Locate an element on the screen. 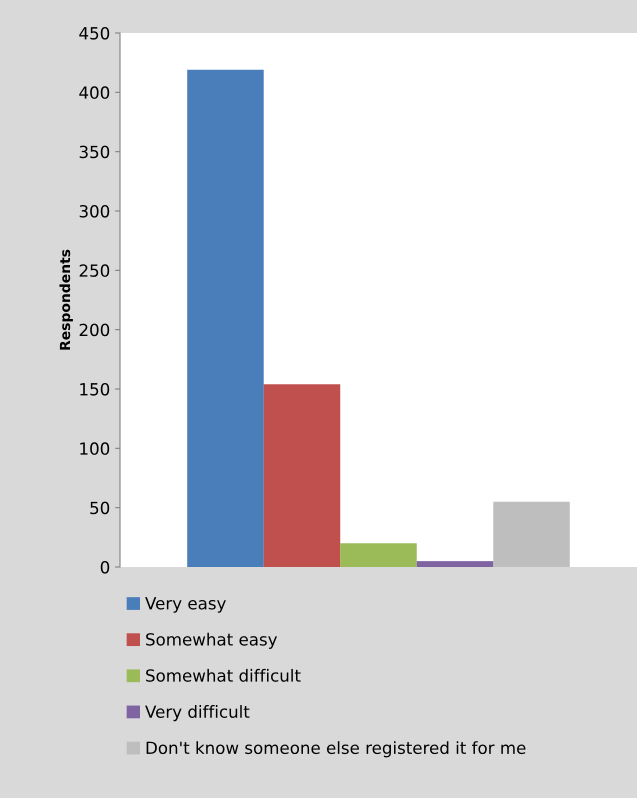 The image size is (637, 798). legend-label: Somewhat easy is located at coordinates (212, 640).